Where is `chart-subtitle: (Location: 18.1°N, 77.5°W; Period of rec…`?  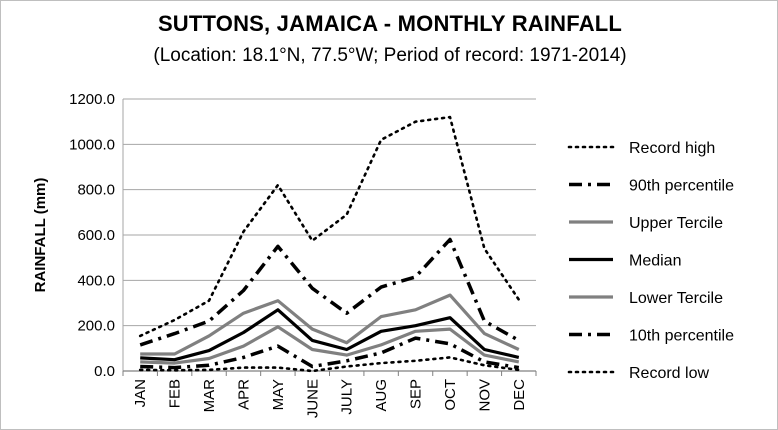
chart-subtitle: (Location: 18.1°N, 77.5°W; Period of rec… is located at coordinates (390, 55).